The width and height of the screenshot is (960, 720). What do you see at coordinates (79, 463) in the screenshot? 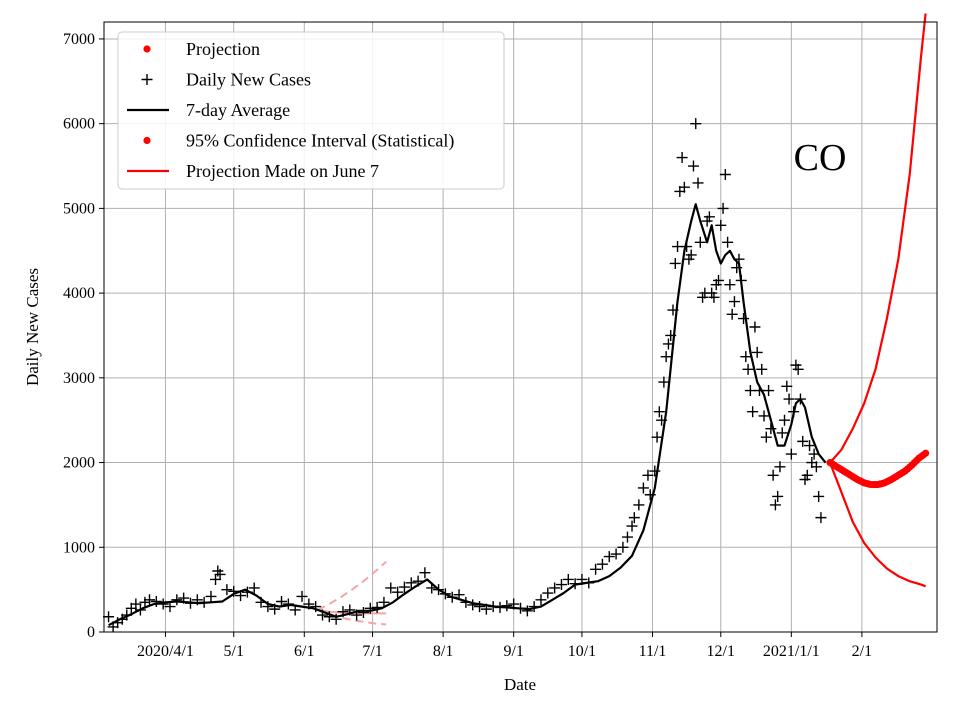
I see `y-tick-label: 2000` at bounding box center [79, 463].